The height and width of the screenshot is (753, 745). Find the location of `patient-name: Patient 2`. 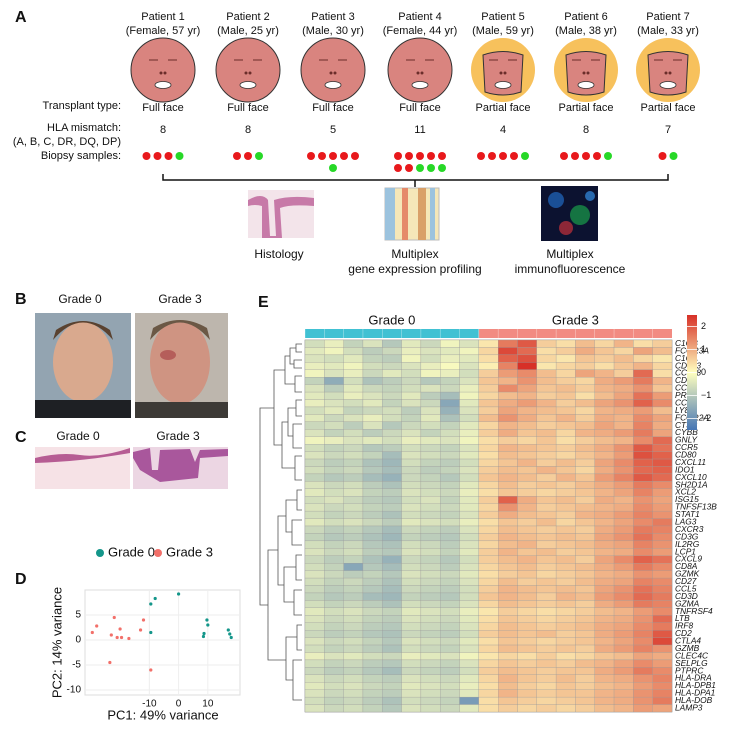

patient-name: Patient 2 is located at coordinates (247, 17).